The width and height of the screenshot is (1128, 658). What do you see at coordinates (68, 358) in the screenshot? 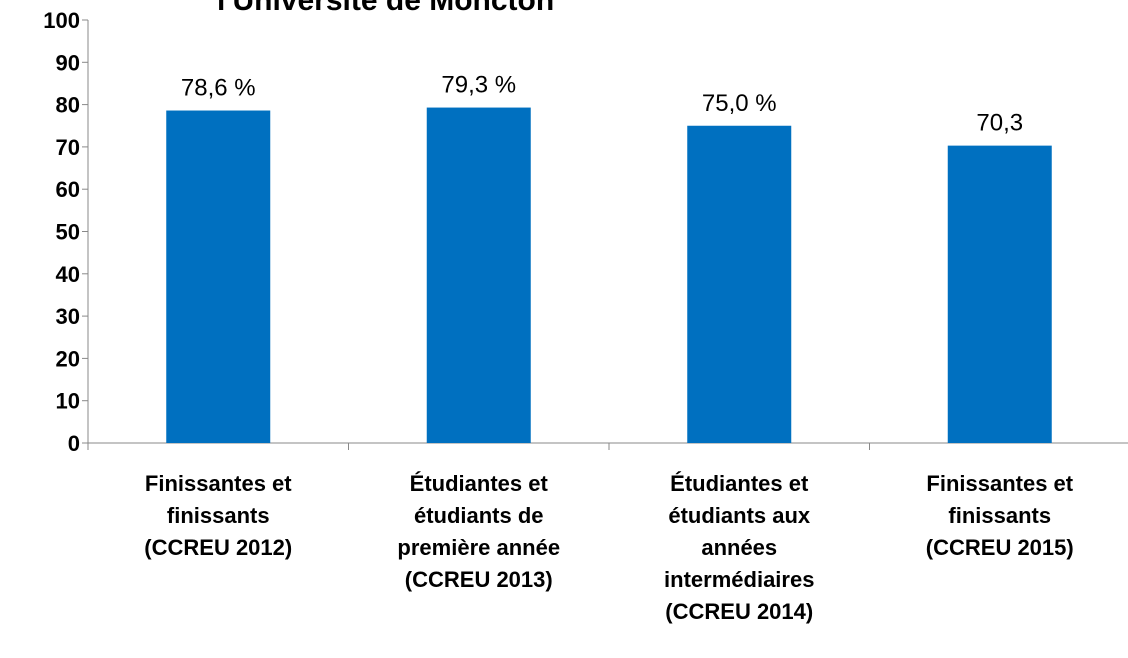
I see `y-tick-label: 20` at bounding box center [68, 358].